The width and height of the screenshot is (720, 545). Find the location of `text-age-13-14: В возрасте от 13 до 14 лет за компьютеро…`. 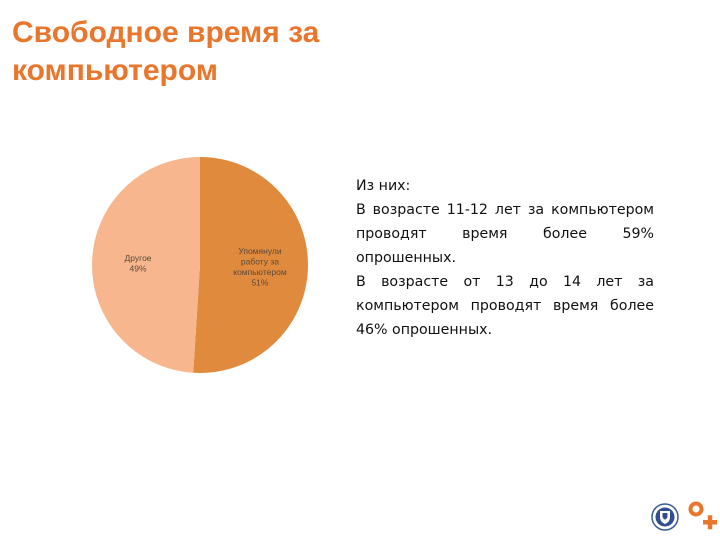

text-age-13-14: В возрасте от 13 до 14 лет за компьютеро… is located at coordinates (505, 306).